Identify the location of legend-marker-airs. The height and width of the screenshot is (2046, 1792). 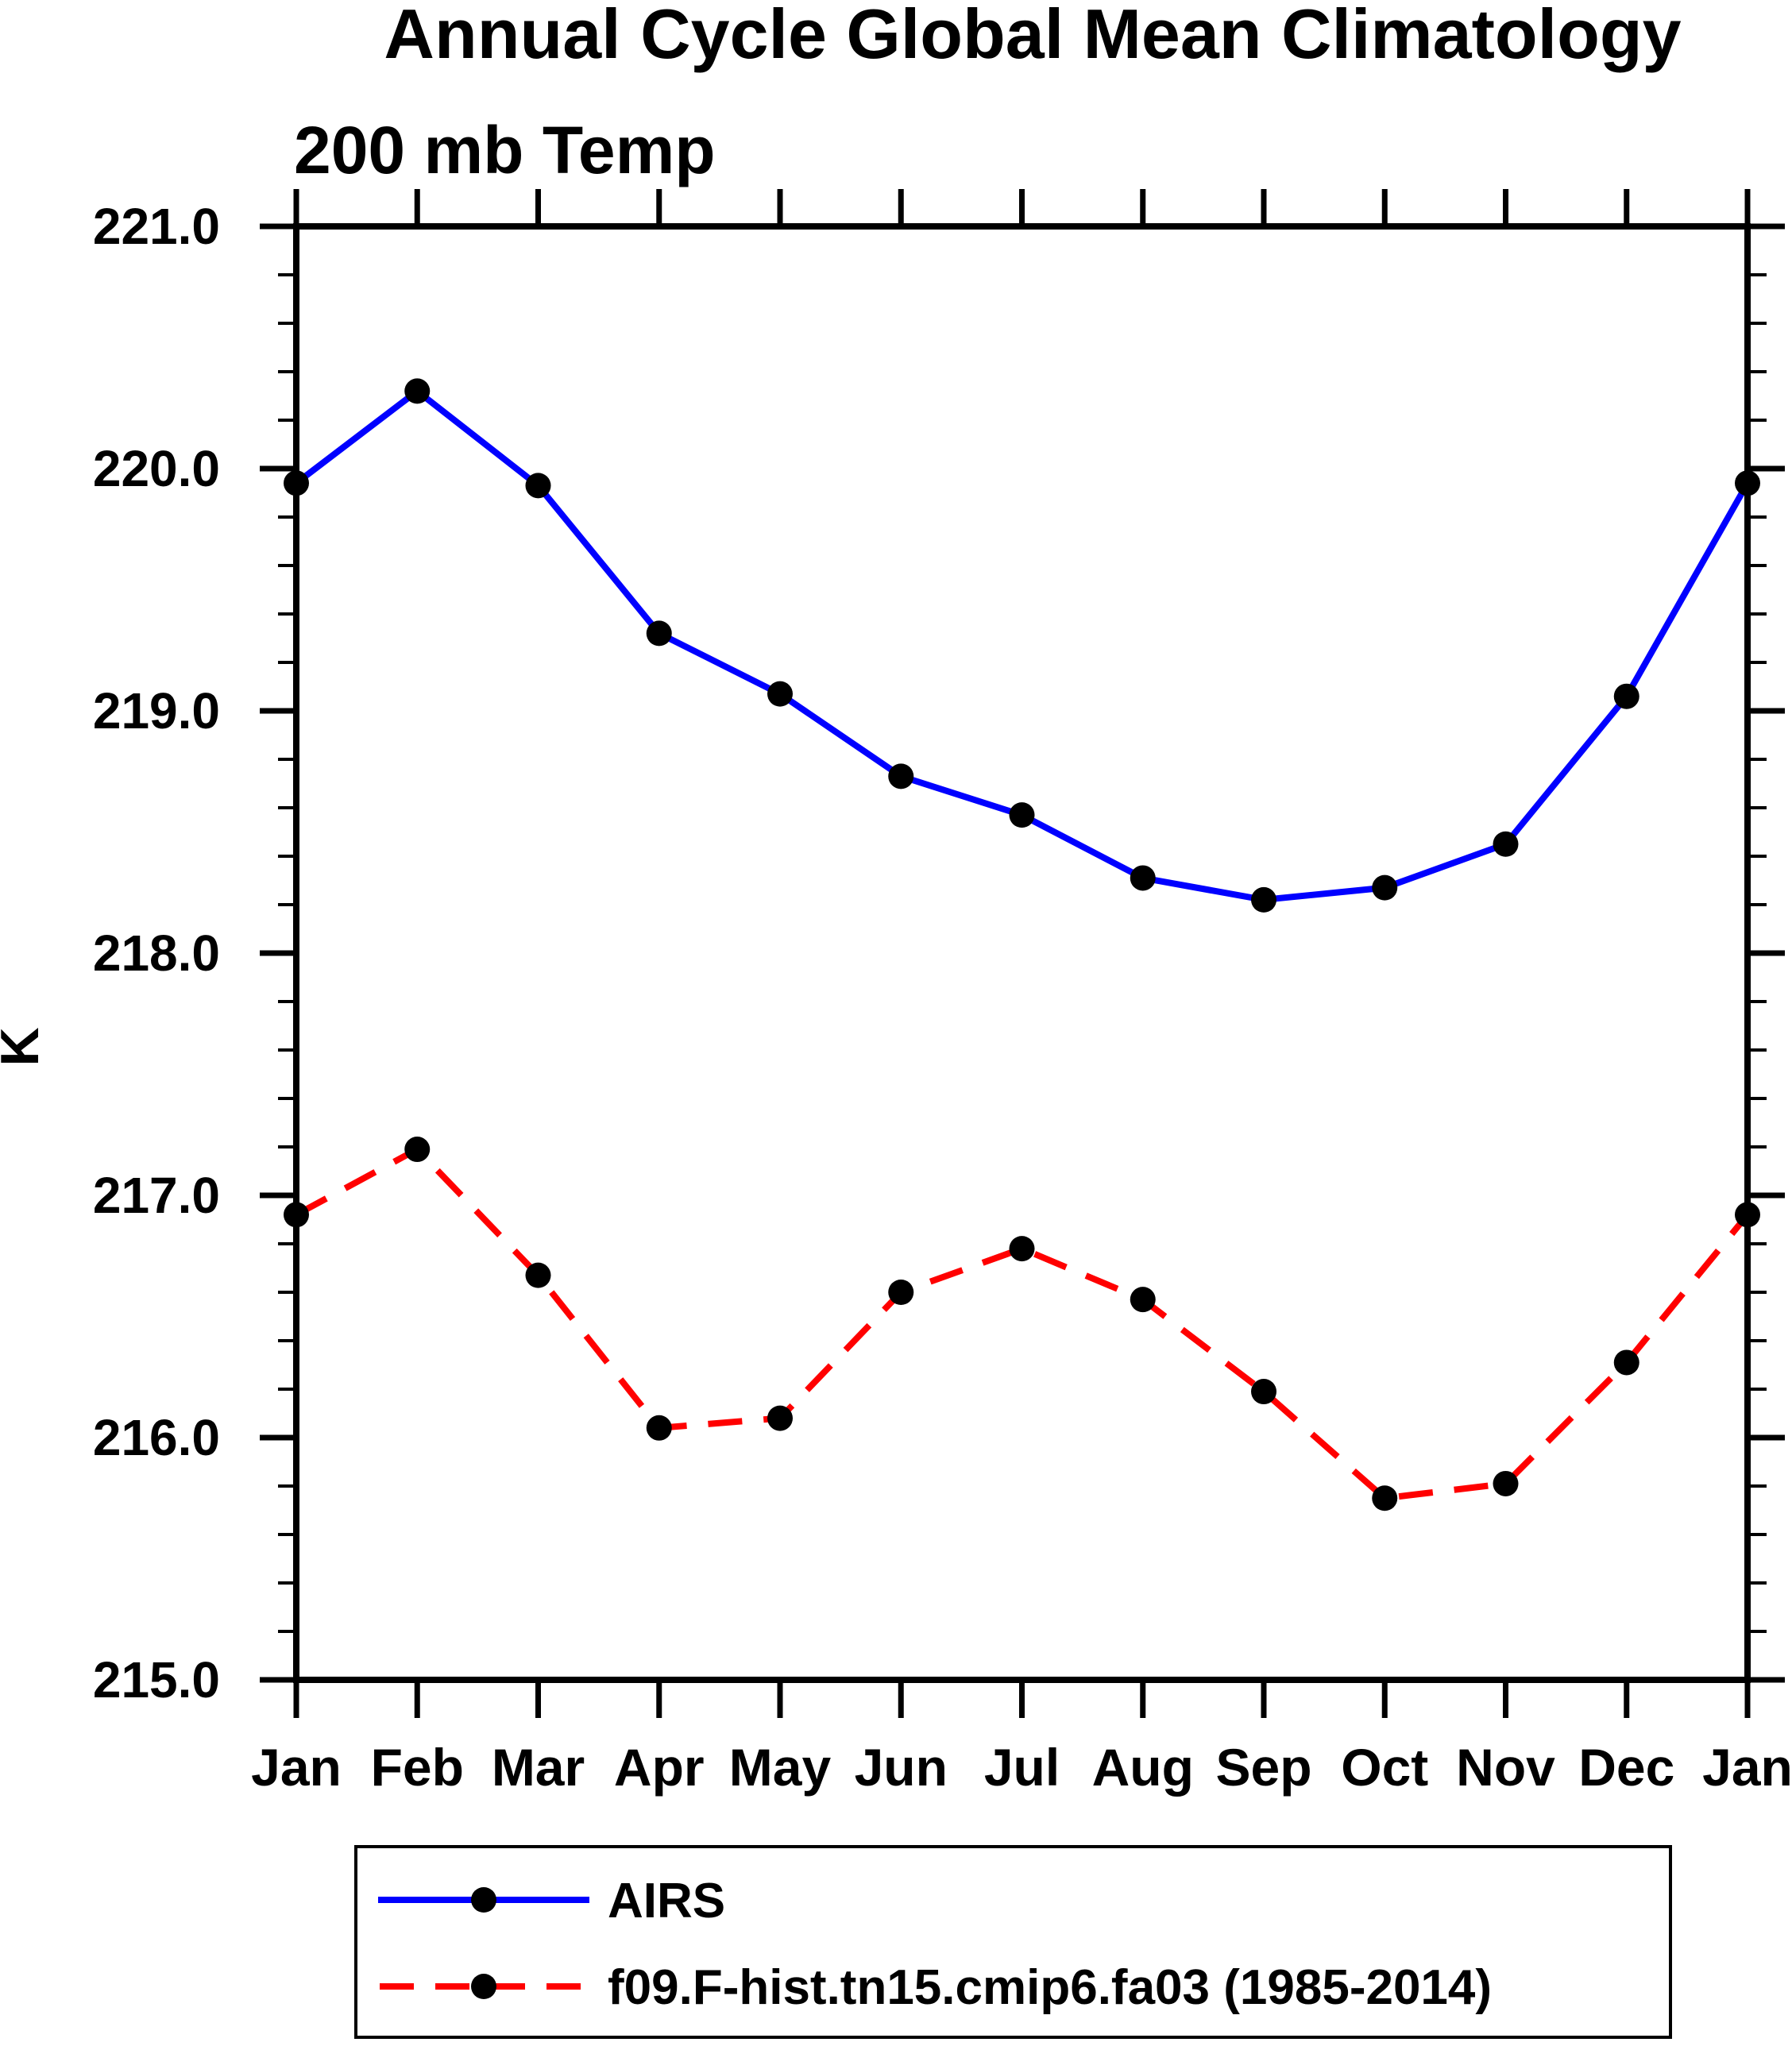
(483, 1900).